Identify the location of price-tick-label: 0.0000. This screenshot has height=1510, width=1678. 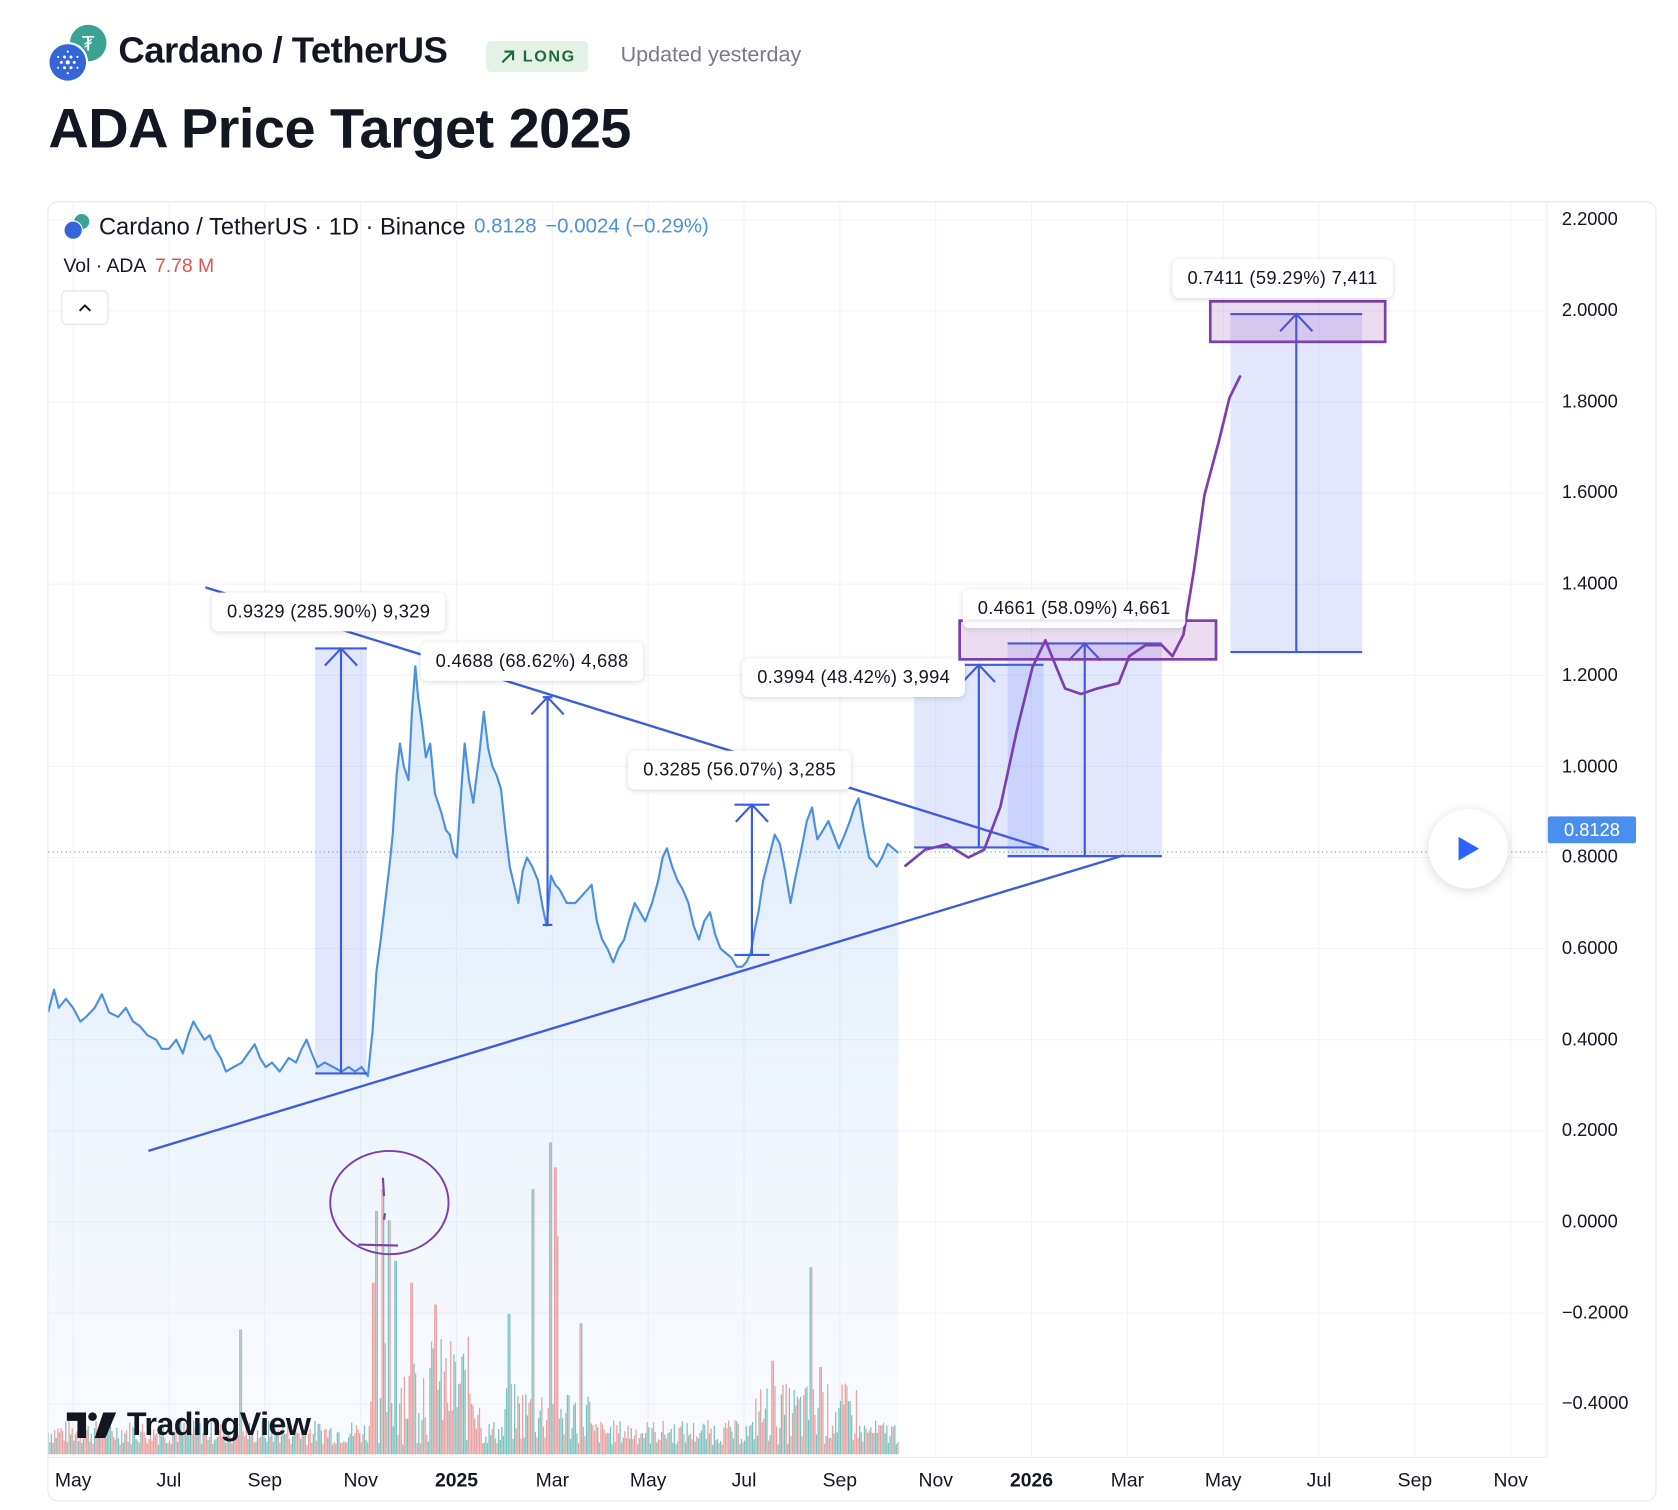
(1589, 1221).